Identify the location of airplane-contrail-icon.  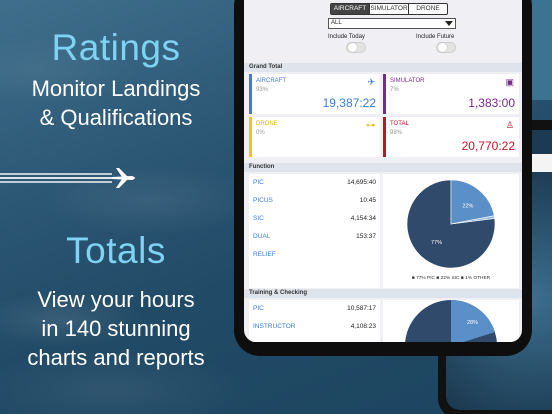
(67, 178).